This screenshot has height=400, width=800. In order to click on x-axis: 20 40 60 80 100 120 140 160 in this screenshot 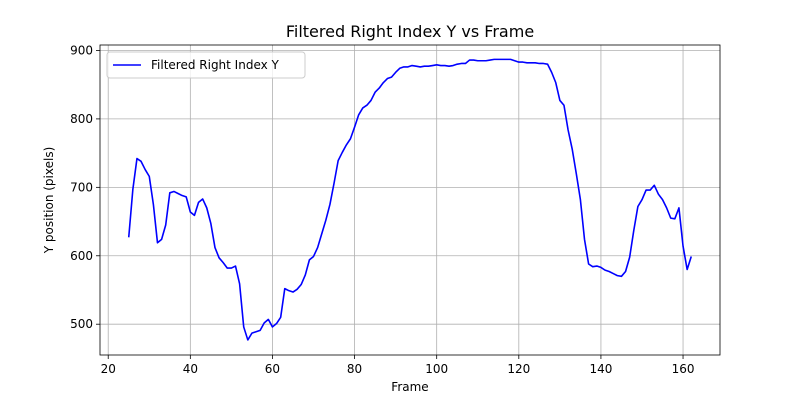, I will do `click(398, 365)`.